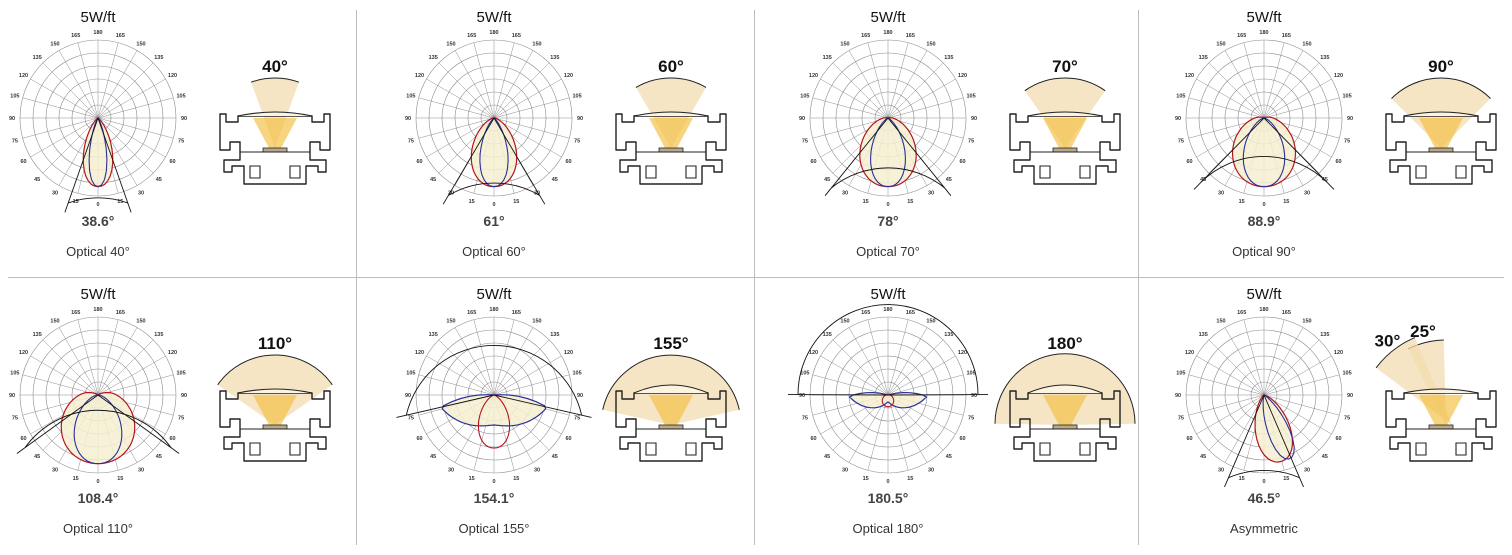  I want to click on divider-horizontal, so click(756, 277).